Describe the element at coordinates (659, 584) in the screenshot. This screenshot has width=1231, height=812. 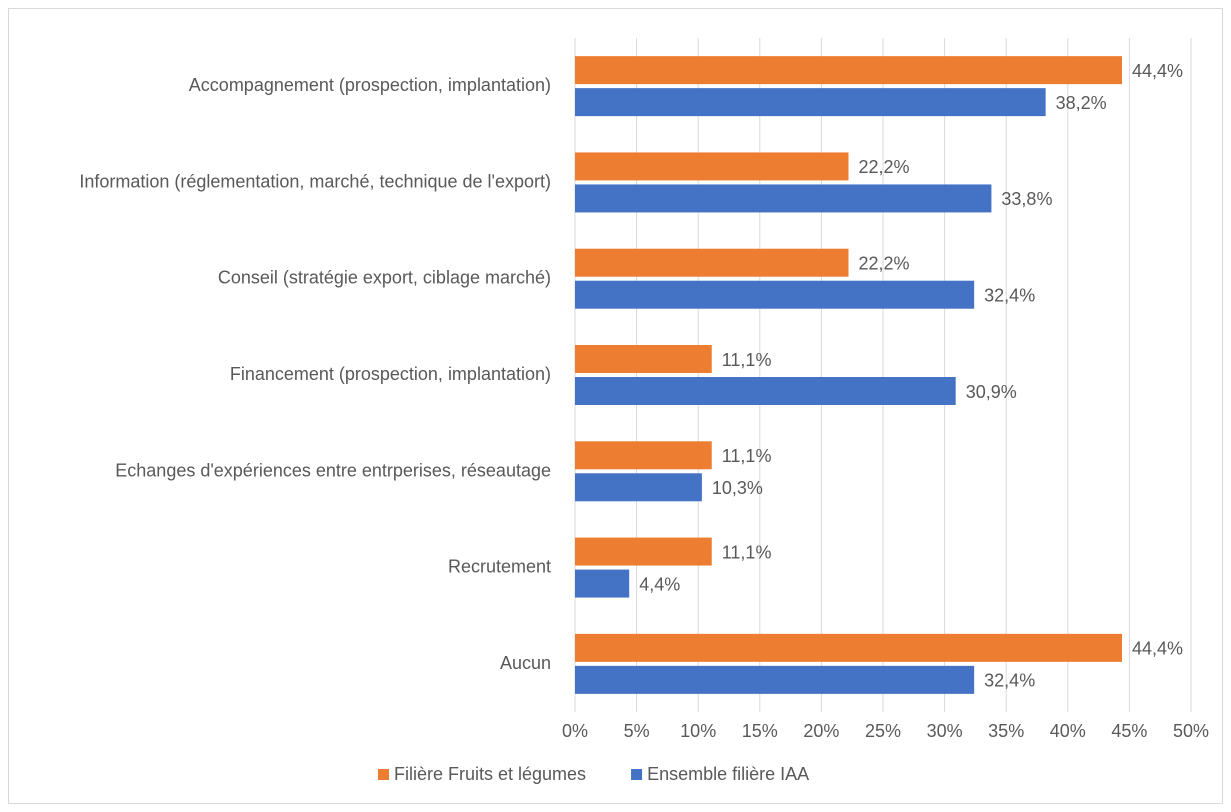
I see `data-label: 4,4%` at that location.